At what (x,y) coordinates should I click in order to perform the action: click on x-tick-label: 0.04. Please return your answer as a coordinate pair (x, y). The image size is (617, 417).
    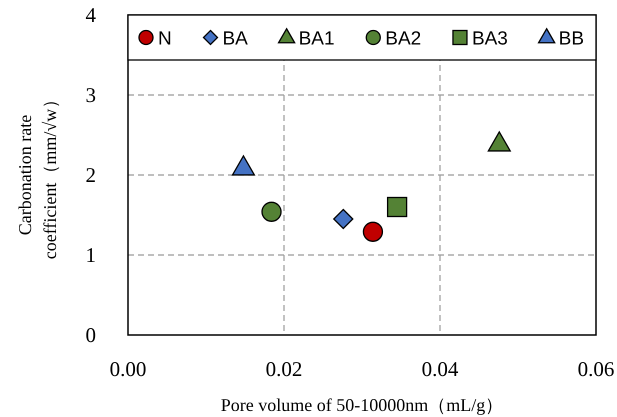
    Looking at the image, I should click on (440, 369).